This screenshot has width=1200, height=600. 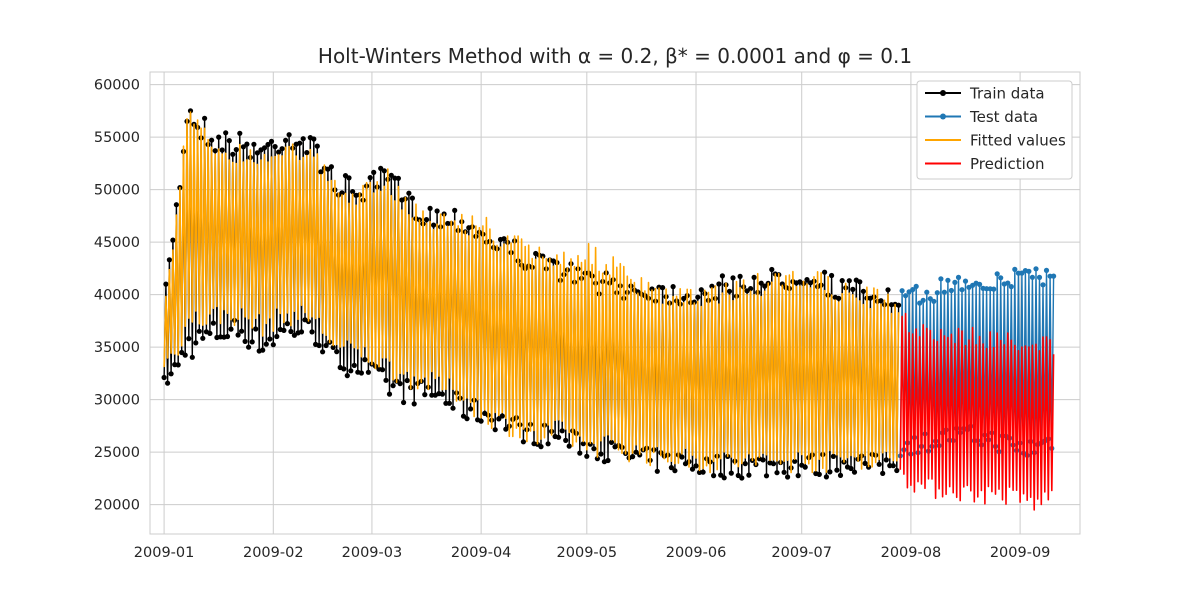 I want to click on y-tick-label: 60000, so click(x=117, y=86).